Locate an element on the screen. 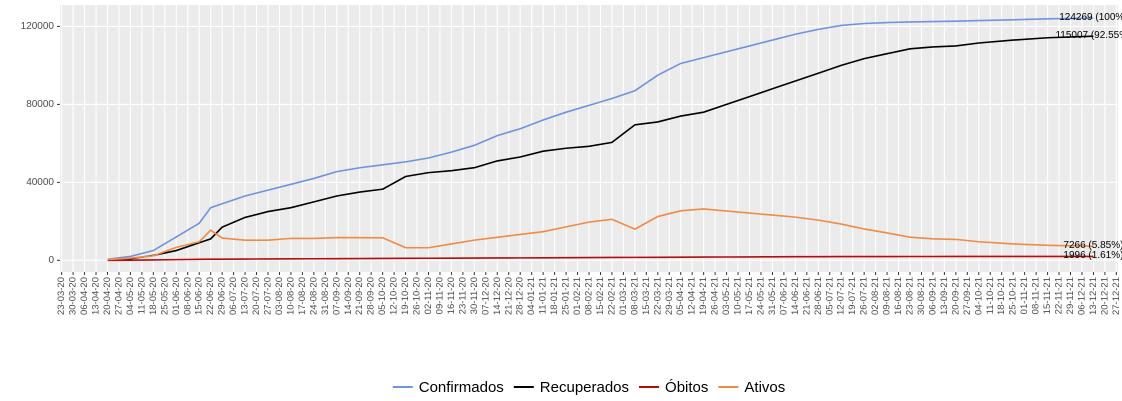  x-tick-label: 29-11-21 is located at coordinates (1070, 295).